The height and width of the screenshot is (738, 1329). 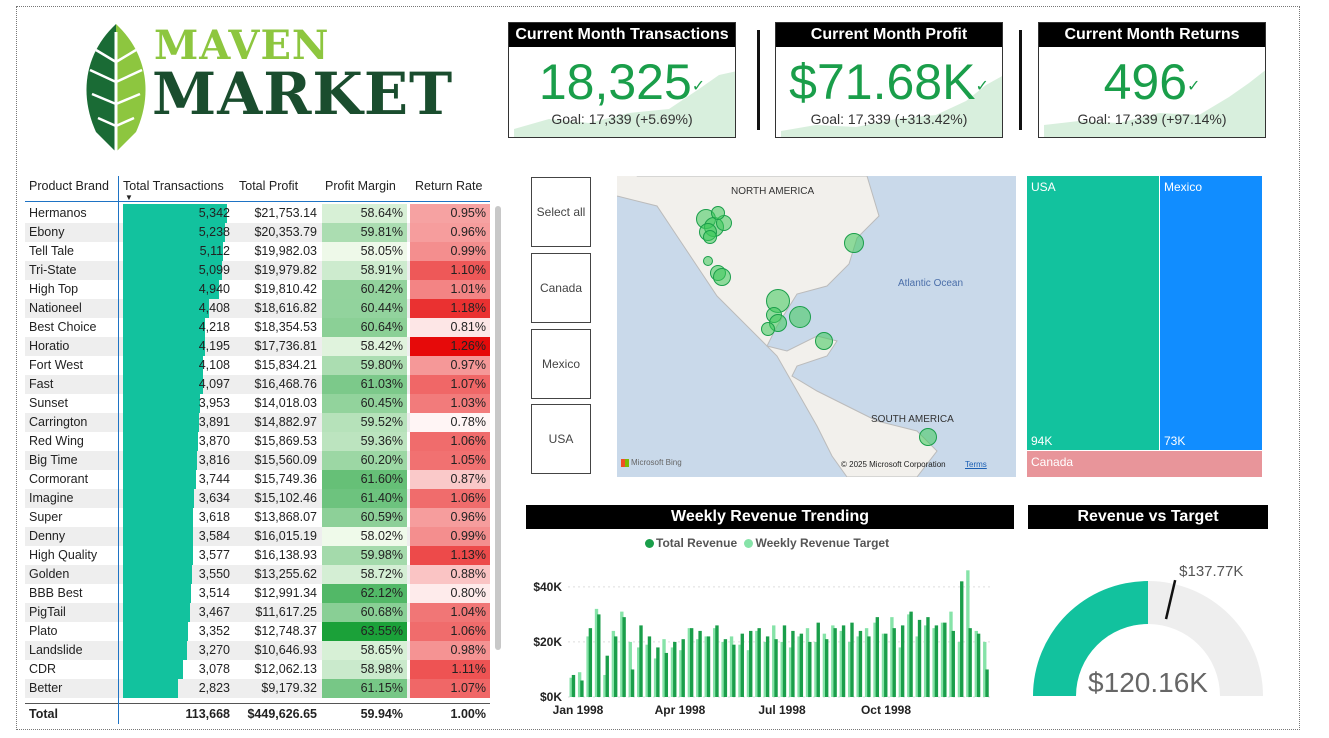 I want to click on slicer-usa: USA, so click(x=561, y=439).